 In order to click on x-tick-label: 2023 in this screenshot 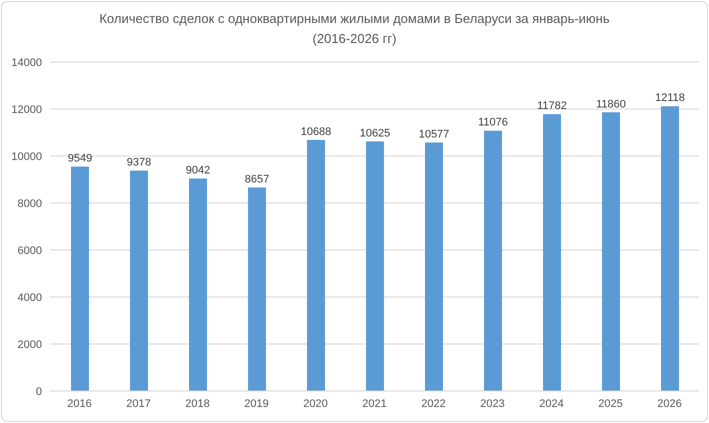, I will do `click(492, 404)`.